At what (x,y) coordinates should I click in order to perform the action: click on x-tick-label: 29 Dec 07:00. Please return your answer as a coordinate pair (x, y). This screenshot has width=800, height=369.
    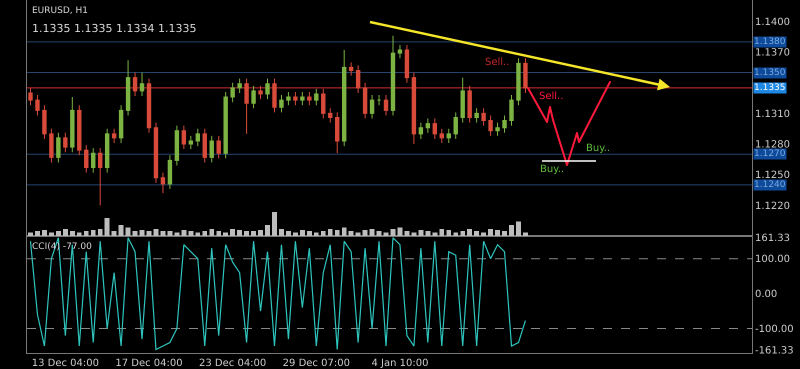
    Looking at the image, I should click on (316, 363).